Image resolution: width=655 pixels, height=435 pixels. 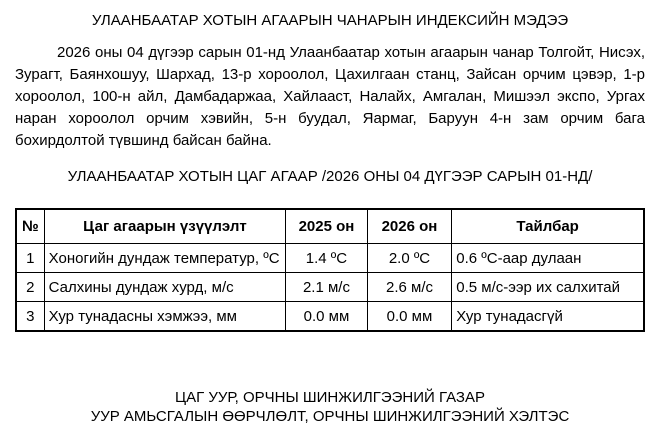 I want to click on cell-remark: 0.5 м/с-ээр их салхитай, so click(x=548, y=287).